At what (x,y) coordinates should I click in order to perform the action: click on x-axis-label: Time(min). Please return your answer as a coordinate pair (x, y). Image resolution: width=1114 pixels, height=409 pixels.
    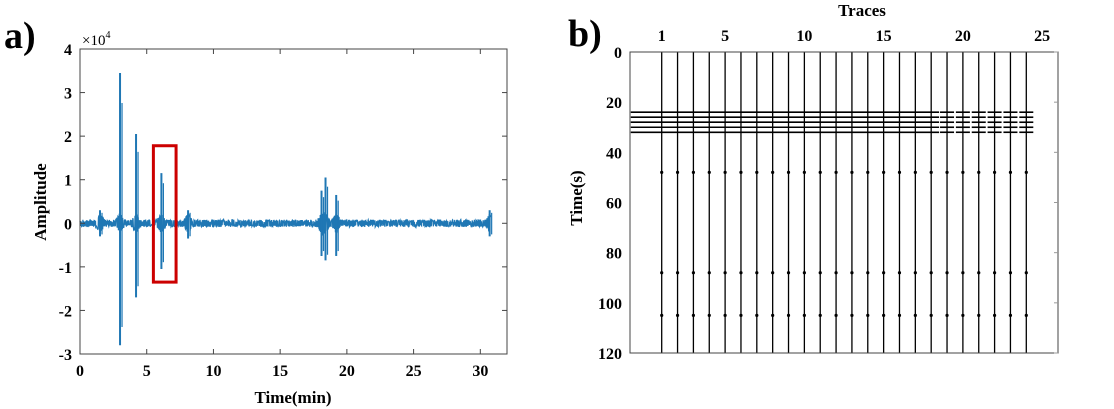
    Looking at the image, I should click on (292, 397).